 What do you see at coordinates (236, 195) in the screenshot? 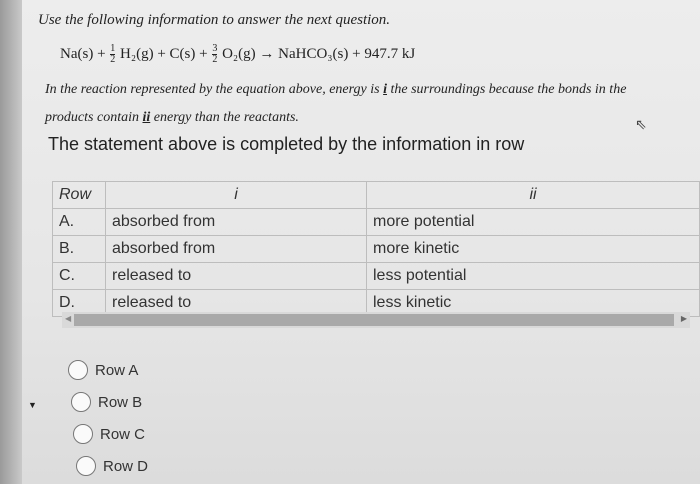
I see `header-i: i` at bounding box center [236, 195].